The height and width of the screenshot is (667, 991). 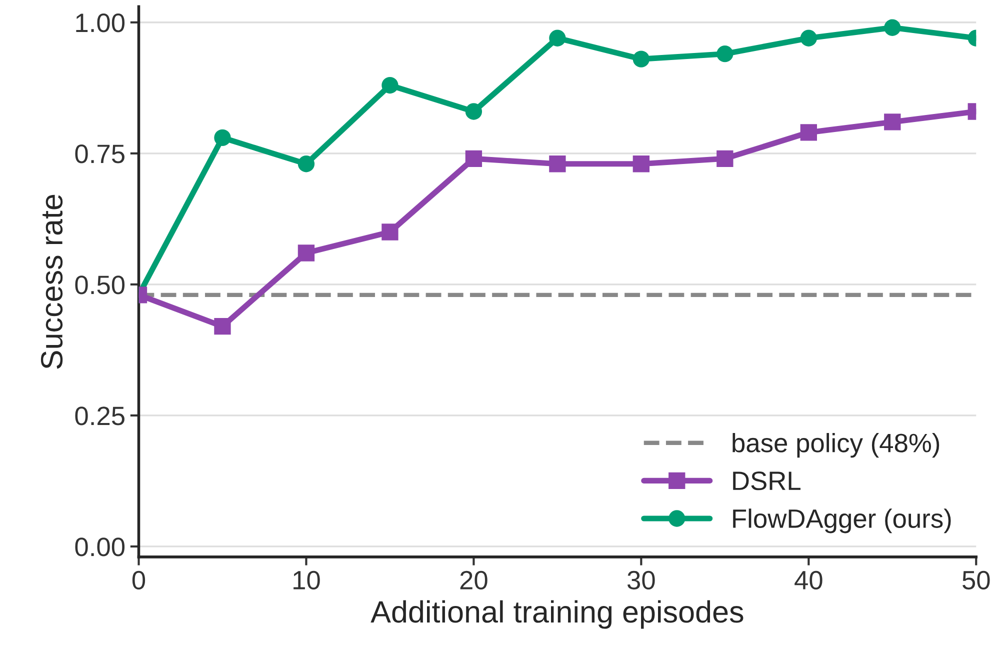 I want to click on y-tick-label: 0.75, so click(x=99, y=154).